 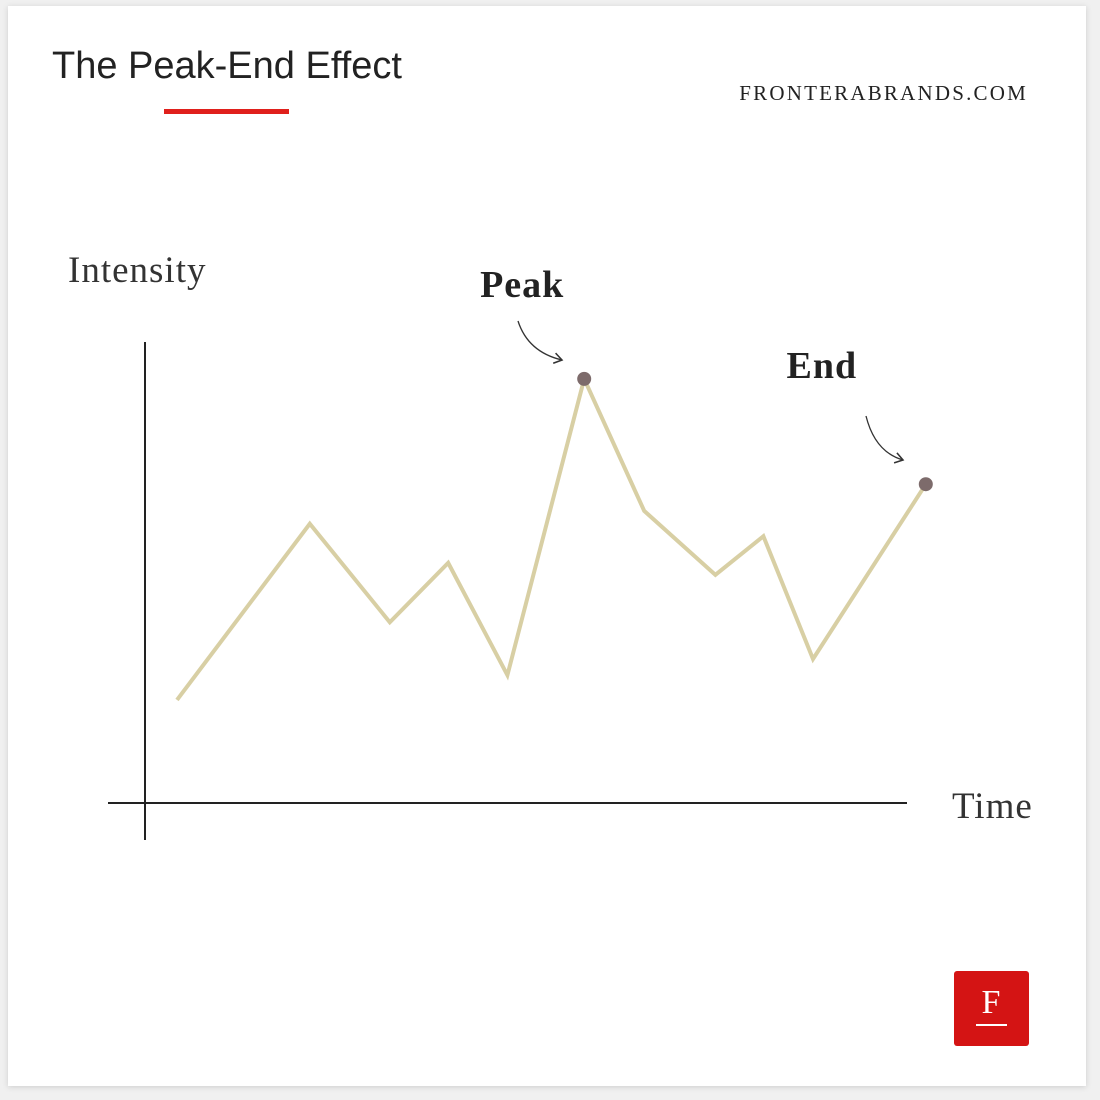 I want to click on y-axis-label: Intensity, so click(x=137, y=270).